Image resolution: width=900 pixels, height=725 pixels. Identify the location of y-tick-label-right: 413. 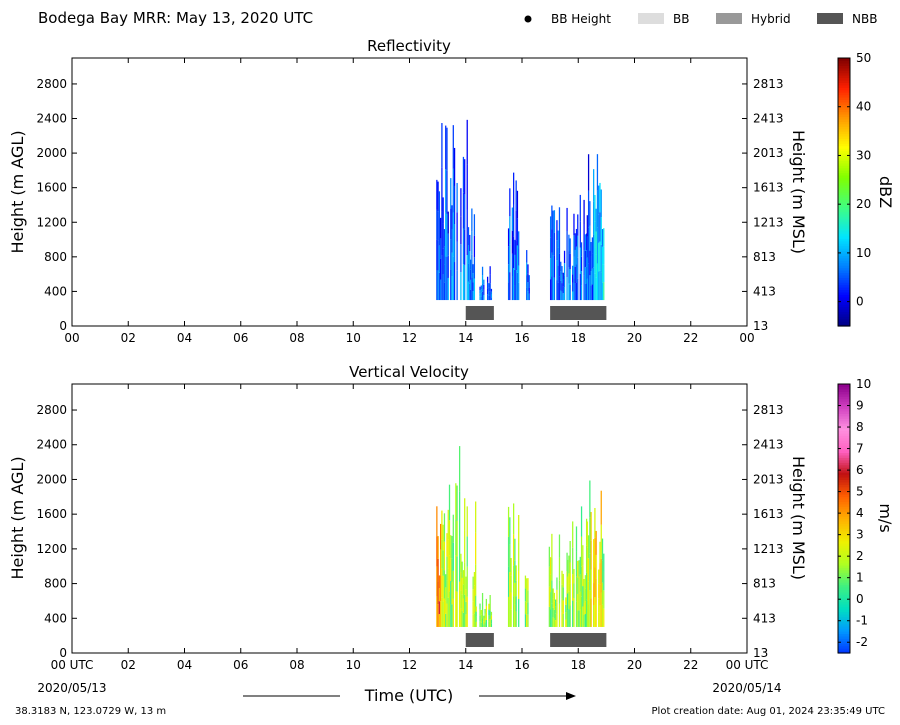
(764, 291).